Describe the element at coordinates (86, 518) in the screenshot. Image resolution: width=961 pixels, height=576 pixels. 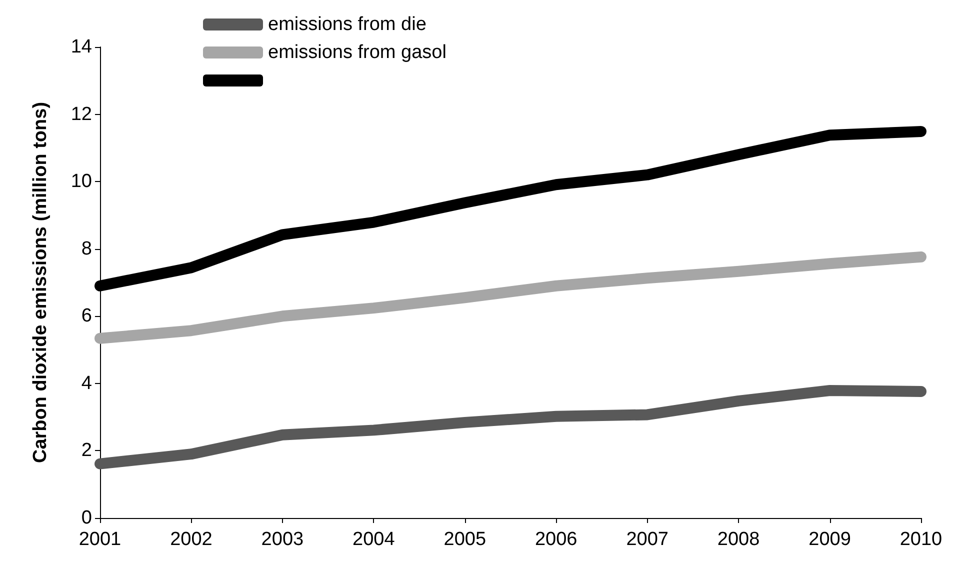
I see `y-tick-label: 0` at that location.